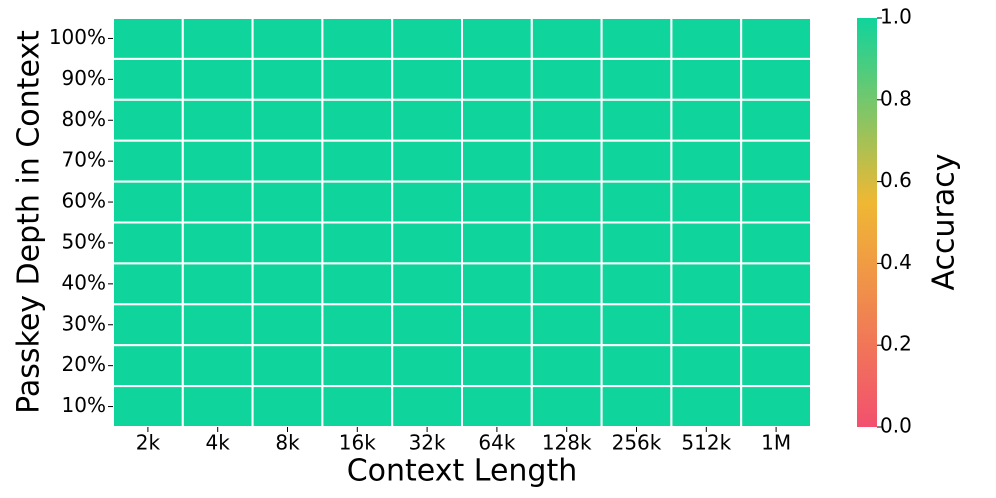 The image size is (996, 498). Describe the element at coordinates (84, 323) in the screenshot. I see `y-tick-label: 30%` at that location.